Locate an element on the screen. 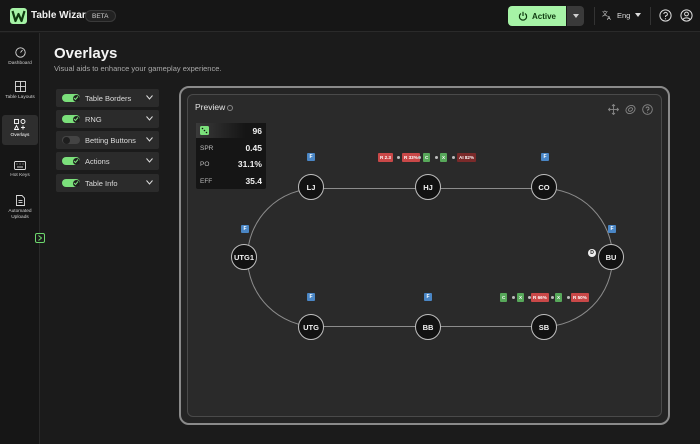 The width and height of the screenshot is (700, 444). power-icon is located at coordinates (523, 16).